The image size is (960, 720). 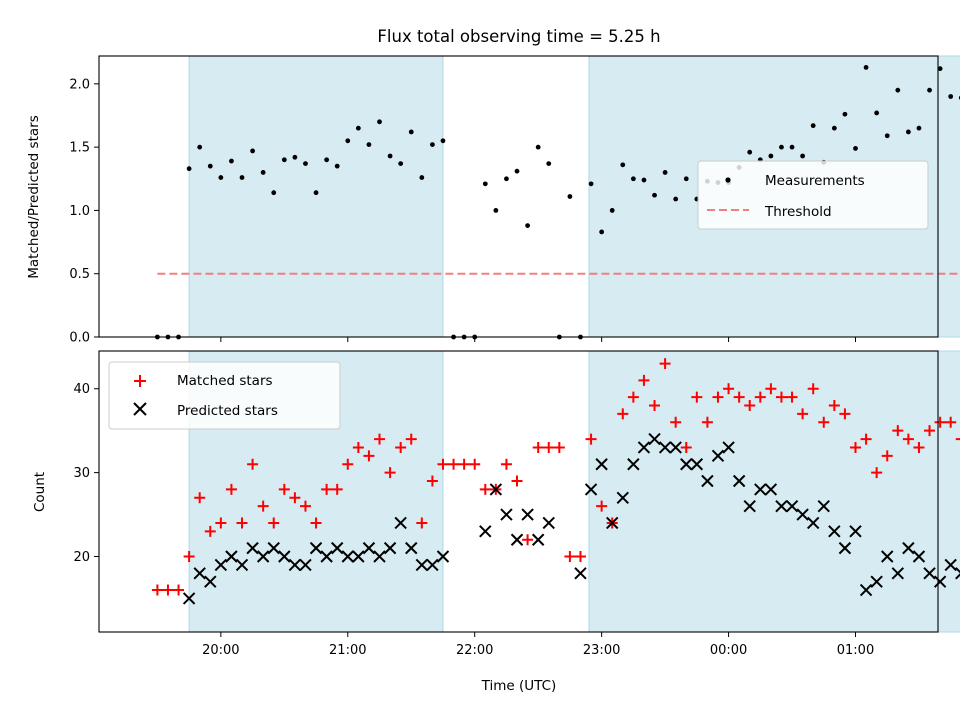 I want to click on legend-threshold-label: Threshold, so click(x=798, y=212).